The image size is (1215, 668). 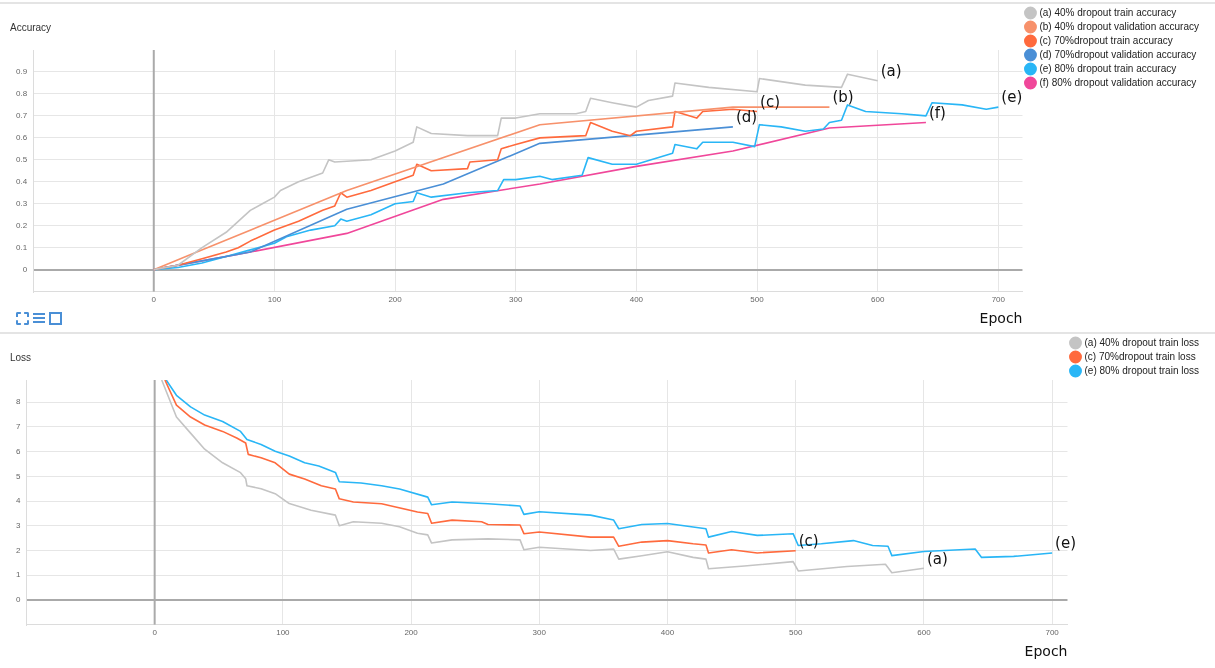 I want to click on y-tick-label: 0.2, so click(x=22, y=225).